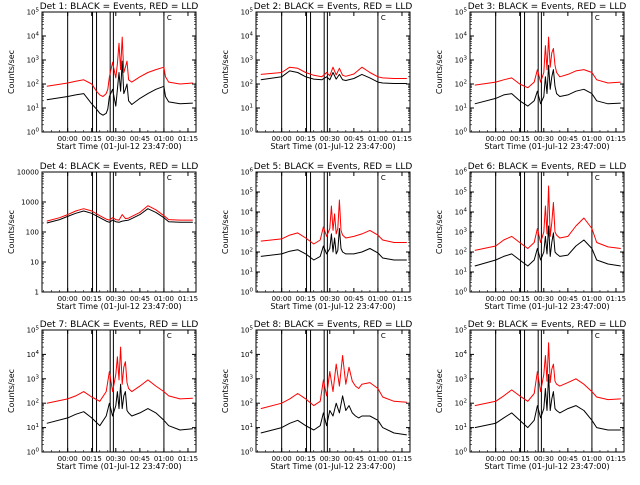 Image resolution: width=640 pixels, height=485 pixels. I want to click on panel-title: Det 1: BLACK = Events, RED = LLD, so click(119, 7).